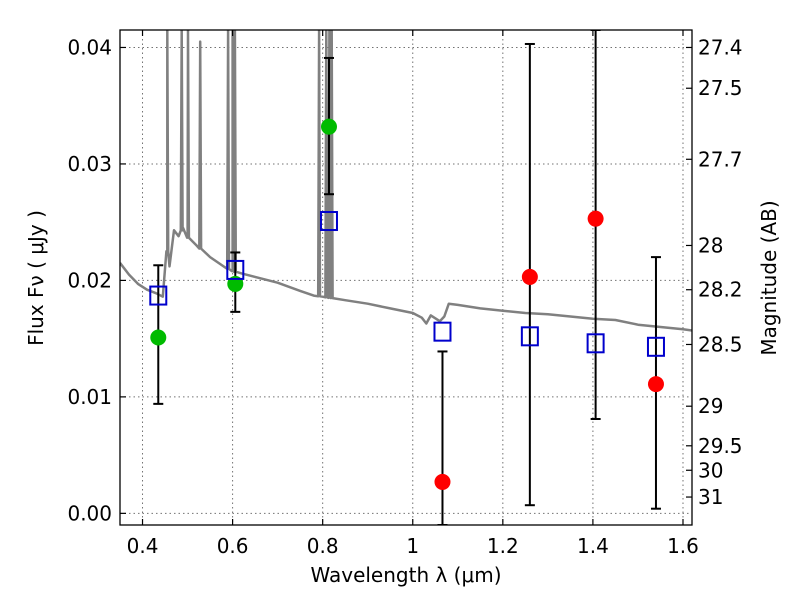 This screenshot has width=800, height=600. Describe the element at coordinates (720, 159) in the screenshot. I see `y2-tick-label: 27.7` at that location.